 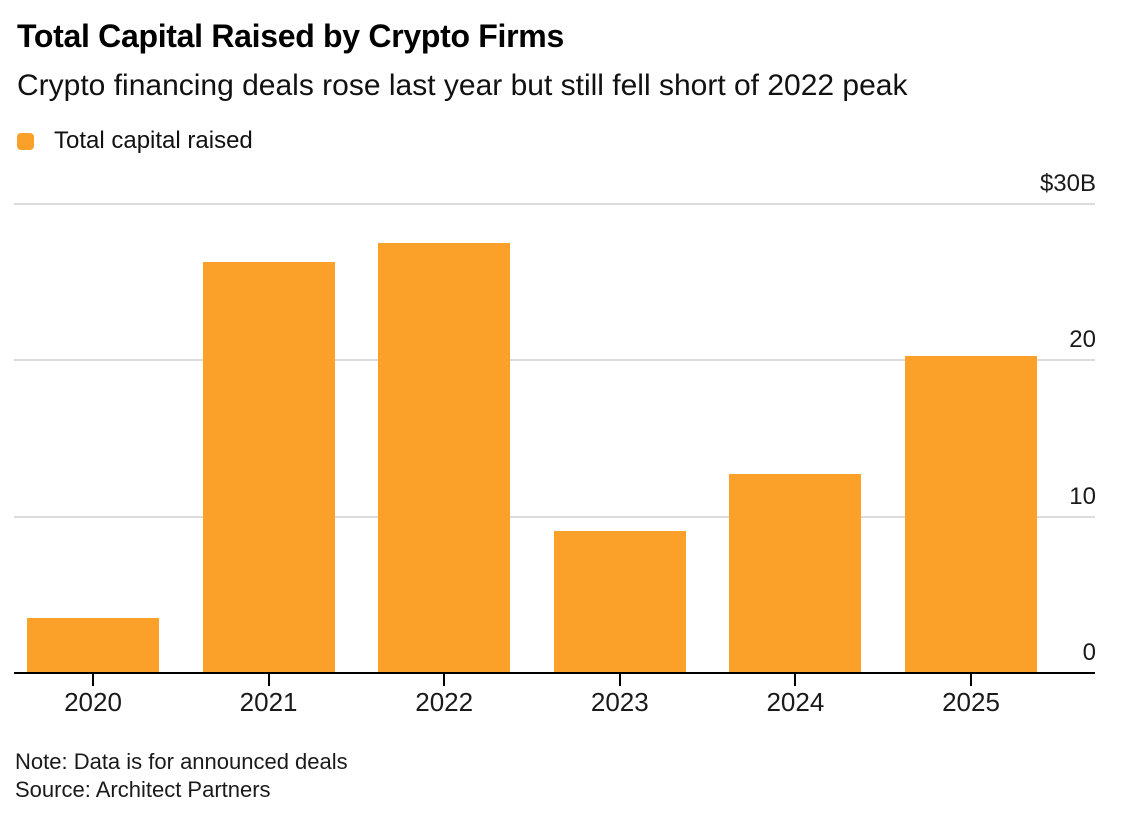 What do you see at coordinates (795, 679) in the screenshot?
I see `x-axis-tick-2024` at bounding box center [795, 679].